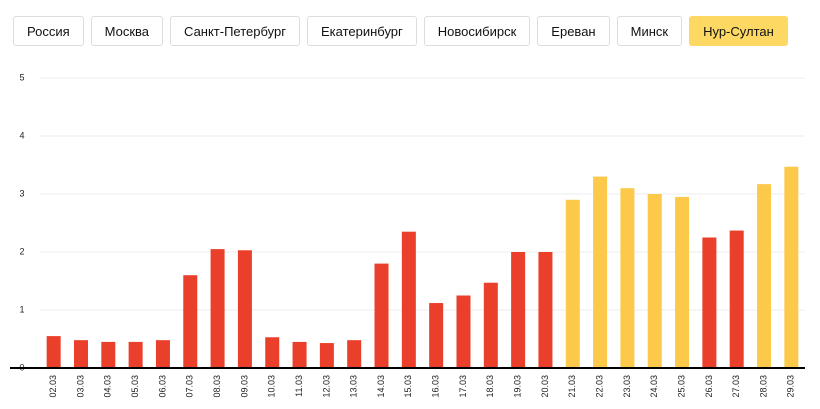 This screenshot has width=820, height=409. Describe the element at coordinates (362, 31) in the screenshot. I see `city-tab: Екатеринбург` at that location.